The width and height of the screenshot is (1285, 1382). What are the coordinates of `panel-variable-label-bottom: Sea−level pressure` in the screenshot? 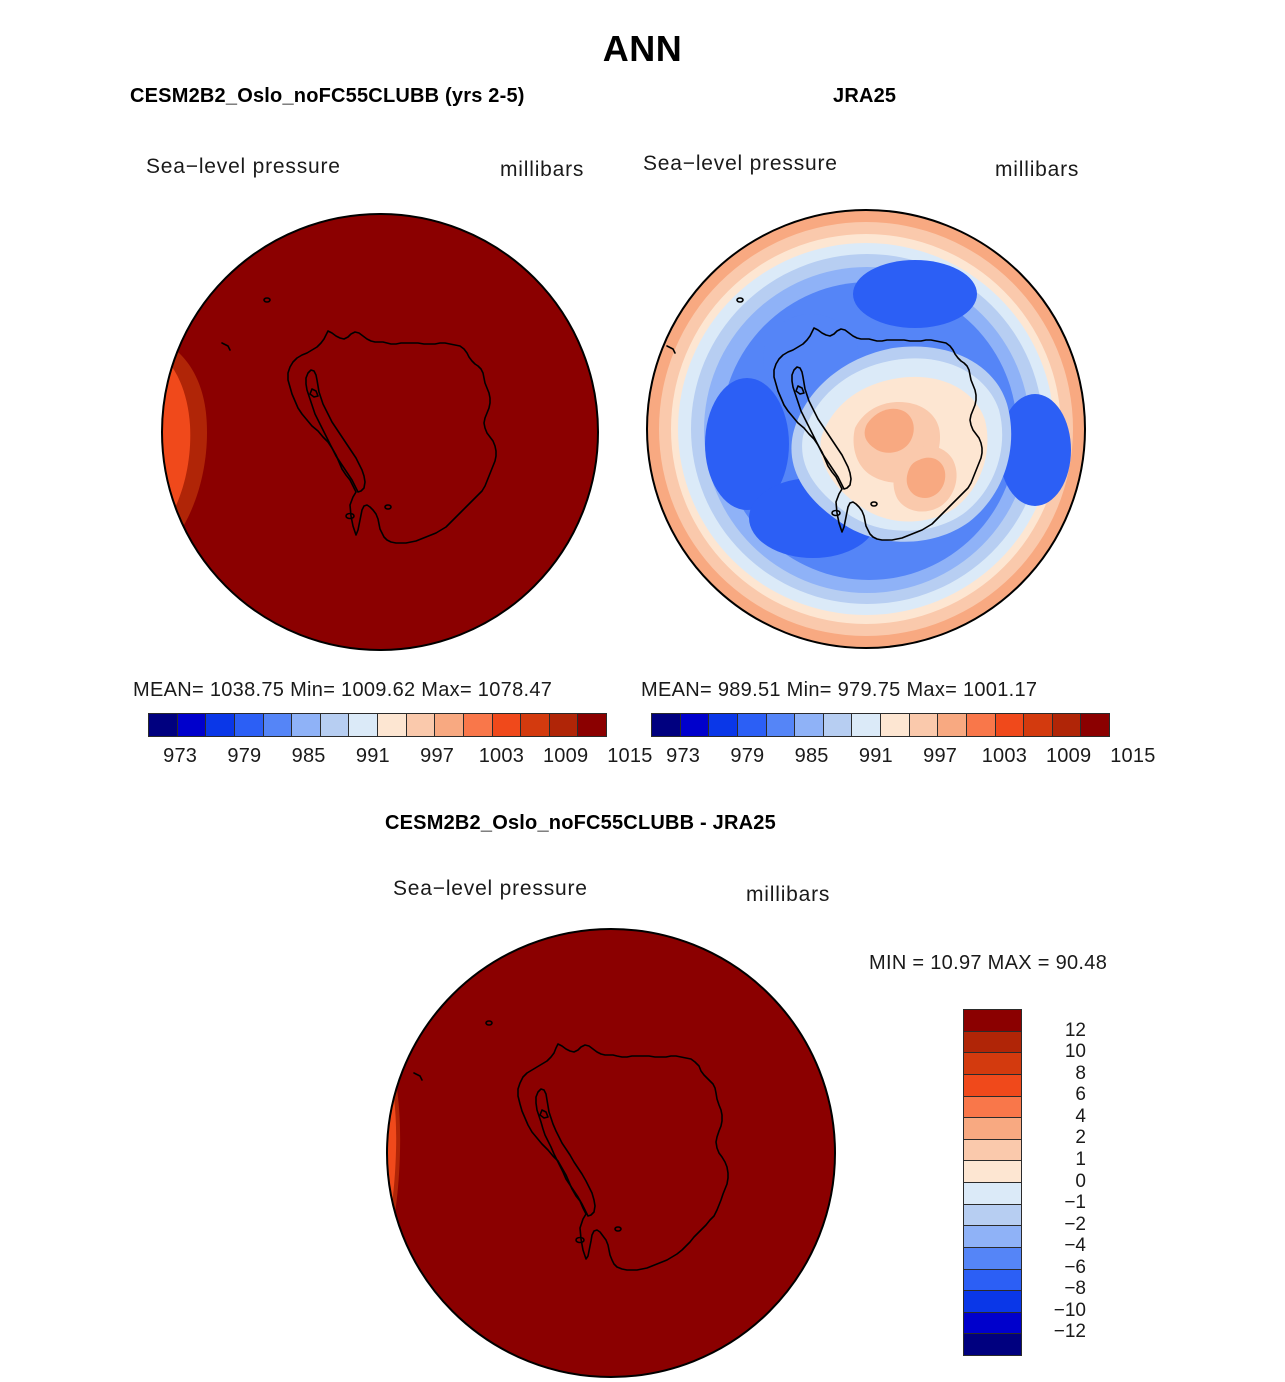 It's located at (490, 888).